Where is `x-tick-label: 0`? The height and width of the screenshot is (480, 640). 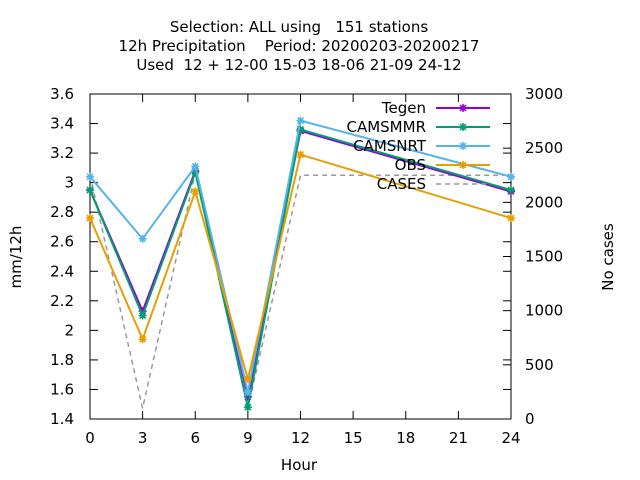 x-tick-label: 0 is located at coordinates (90, 438).